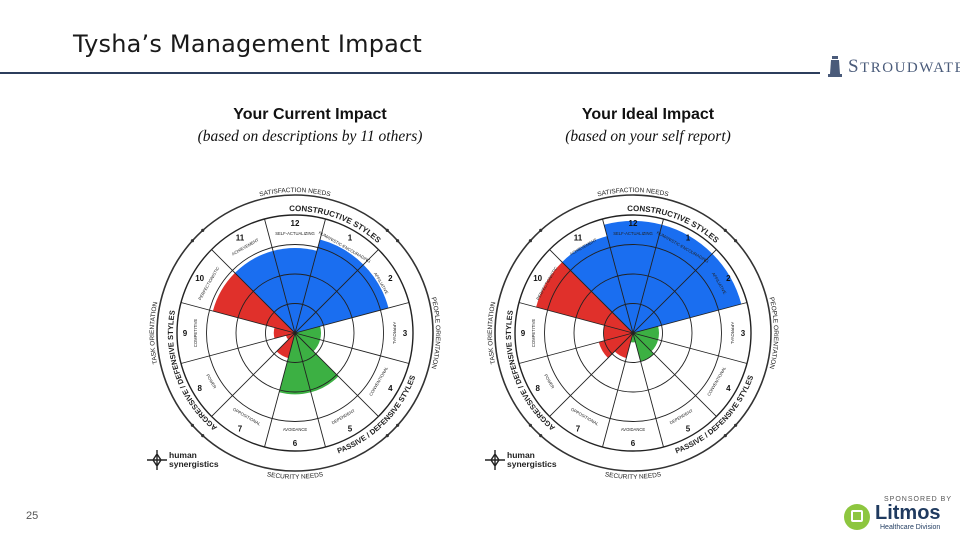 Image resolution: width=960 pixels, height=540 pixels. What do you see at coordinates (157, 460) in the screenshot?
I see `synergistics-star-icon` at bounding box center [157, 460].